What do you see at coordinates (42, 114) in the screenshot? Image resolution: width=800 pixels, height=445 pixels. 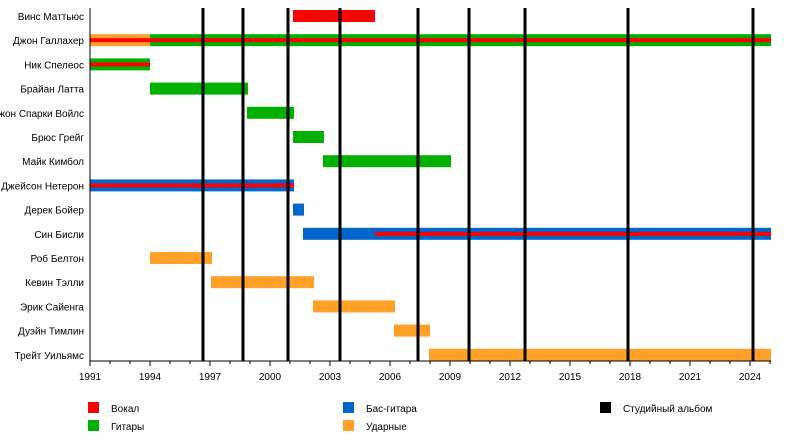 I see `member-name-label: Джон Спарки Войлс` at bounding box center [42, 114].